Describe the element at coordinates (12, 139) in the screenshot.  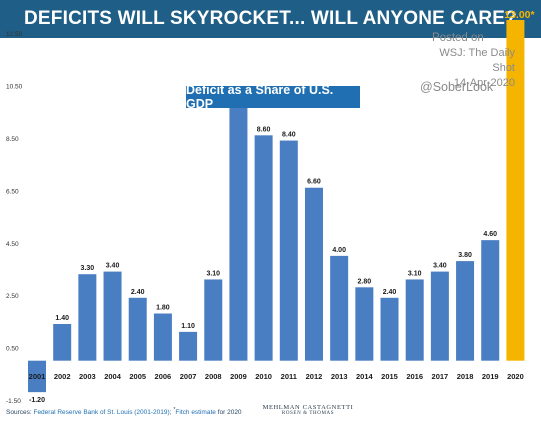
I see `y-tick-label: 8.50` at that location.